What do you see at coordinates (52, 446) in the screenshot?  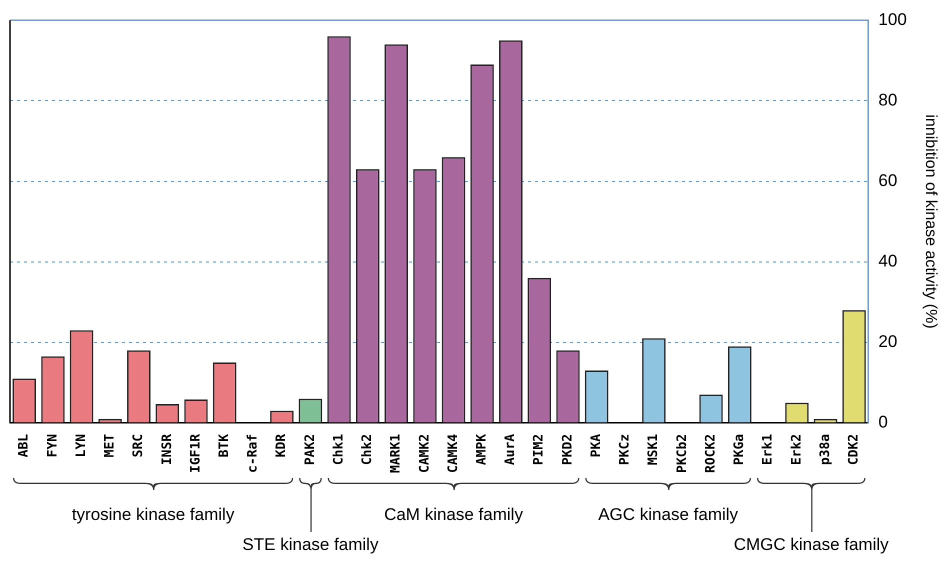 I see `x-tick-label: FYN` at bounding box center [52, 446].